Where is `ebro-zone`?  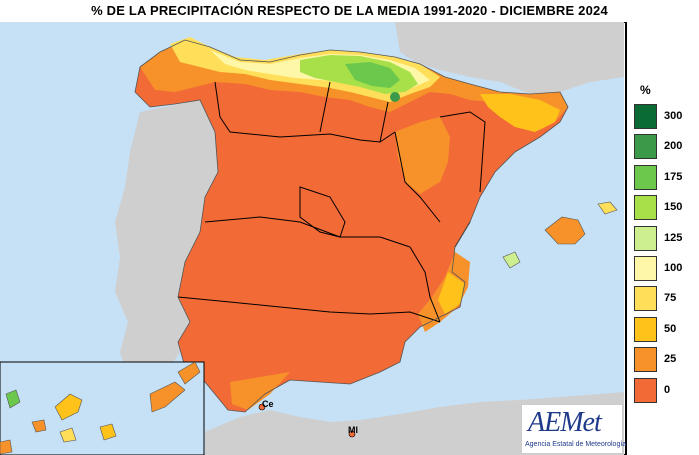 ebro-zone is located at coordinates (422, 155).